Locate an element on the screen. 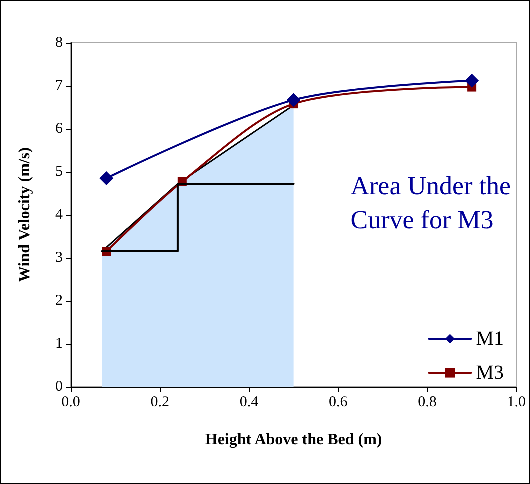 This screenshot has height=484, width=530. x-tick-label: 0.2 is located at coordinates (160, 402).